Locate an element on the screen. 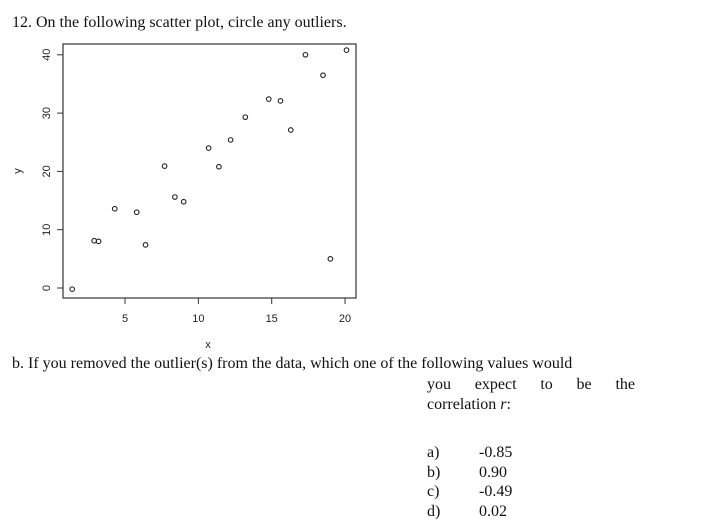  part-b-line3: correlation r: is located at coordinates (469, 404).